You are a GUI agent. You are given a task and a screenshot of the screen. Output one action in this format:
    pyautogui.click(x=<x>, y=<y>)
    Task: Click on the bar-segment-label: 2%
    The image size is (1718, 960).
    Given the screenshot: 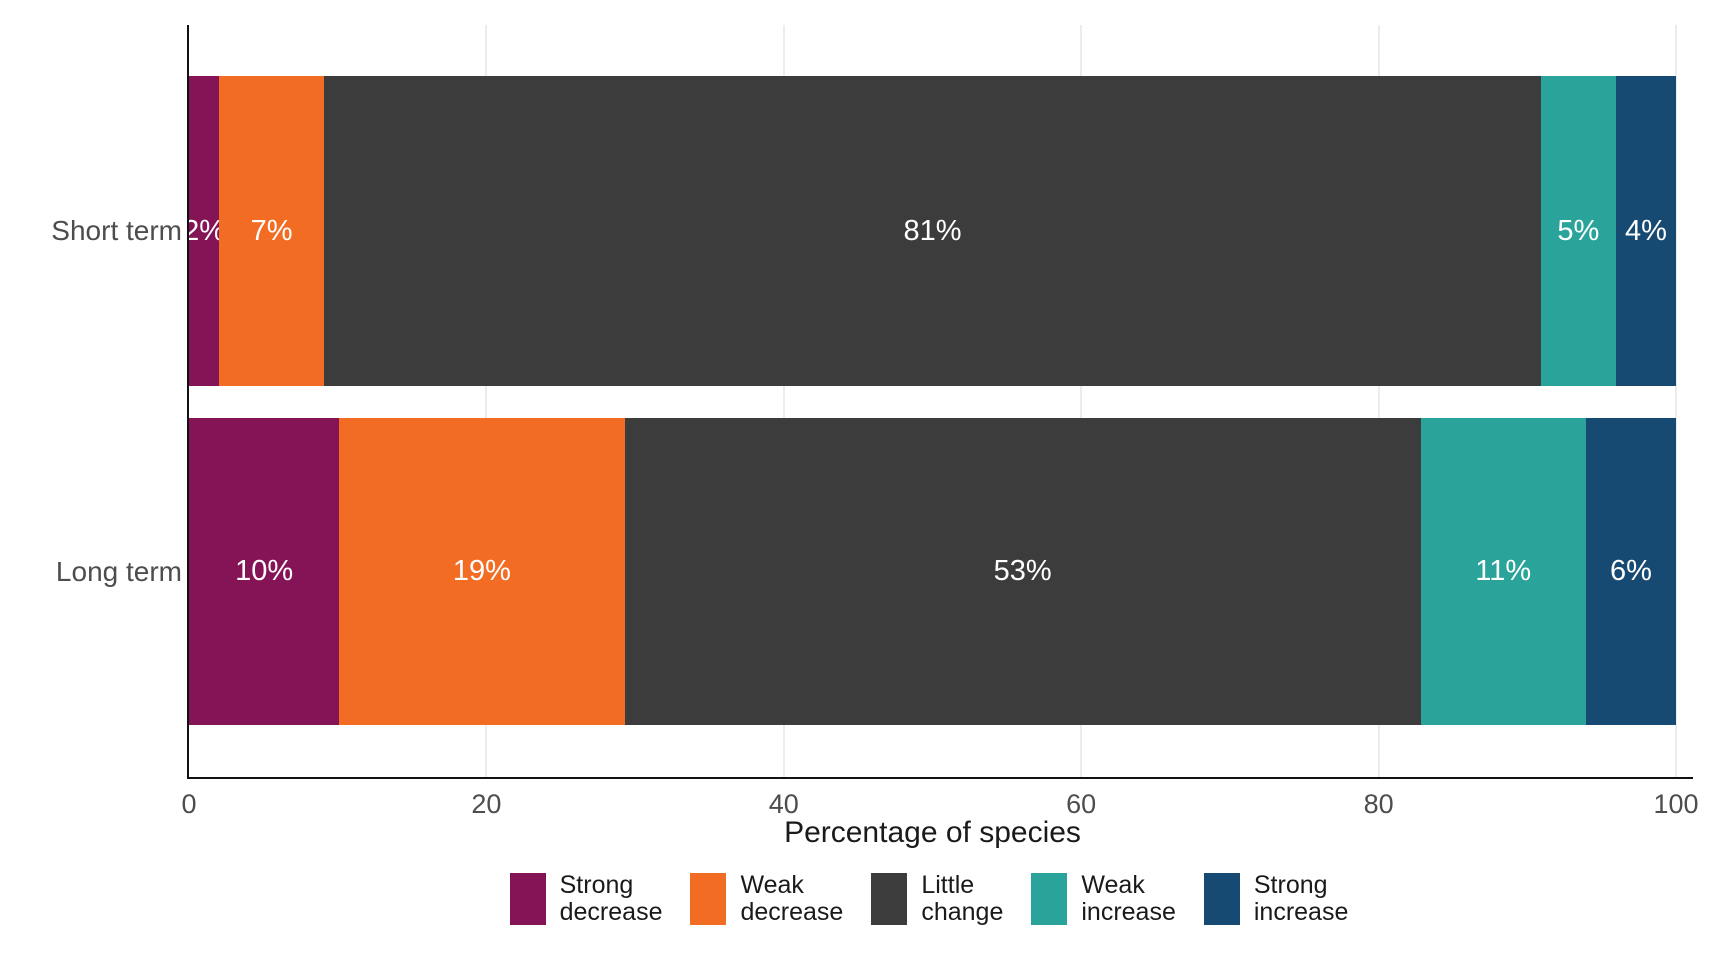 What is the action you would take?
    pyautogui.click(x=204, y=230)
    